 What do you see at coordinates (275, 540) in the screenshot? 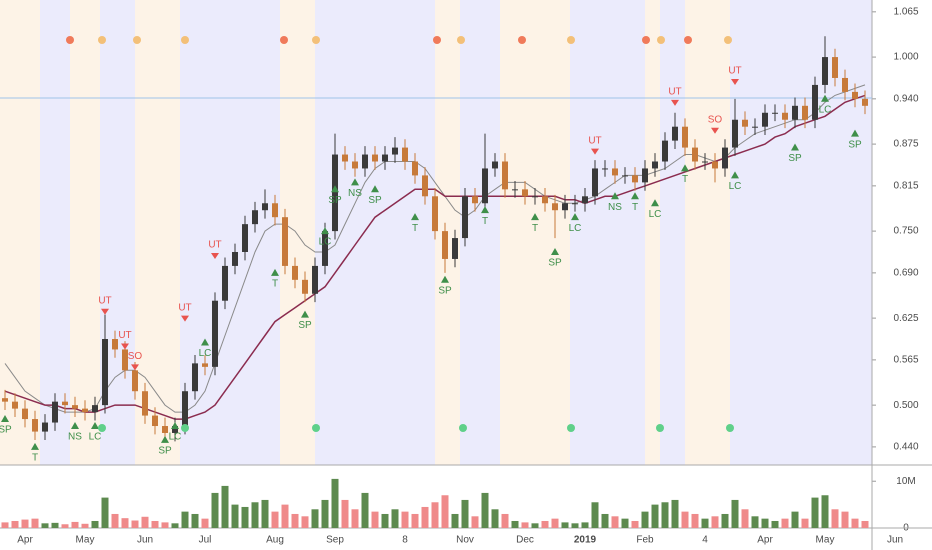
I see `x-tick-label: Aug` at bounding box center [275, 540].